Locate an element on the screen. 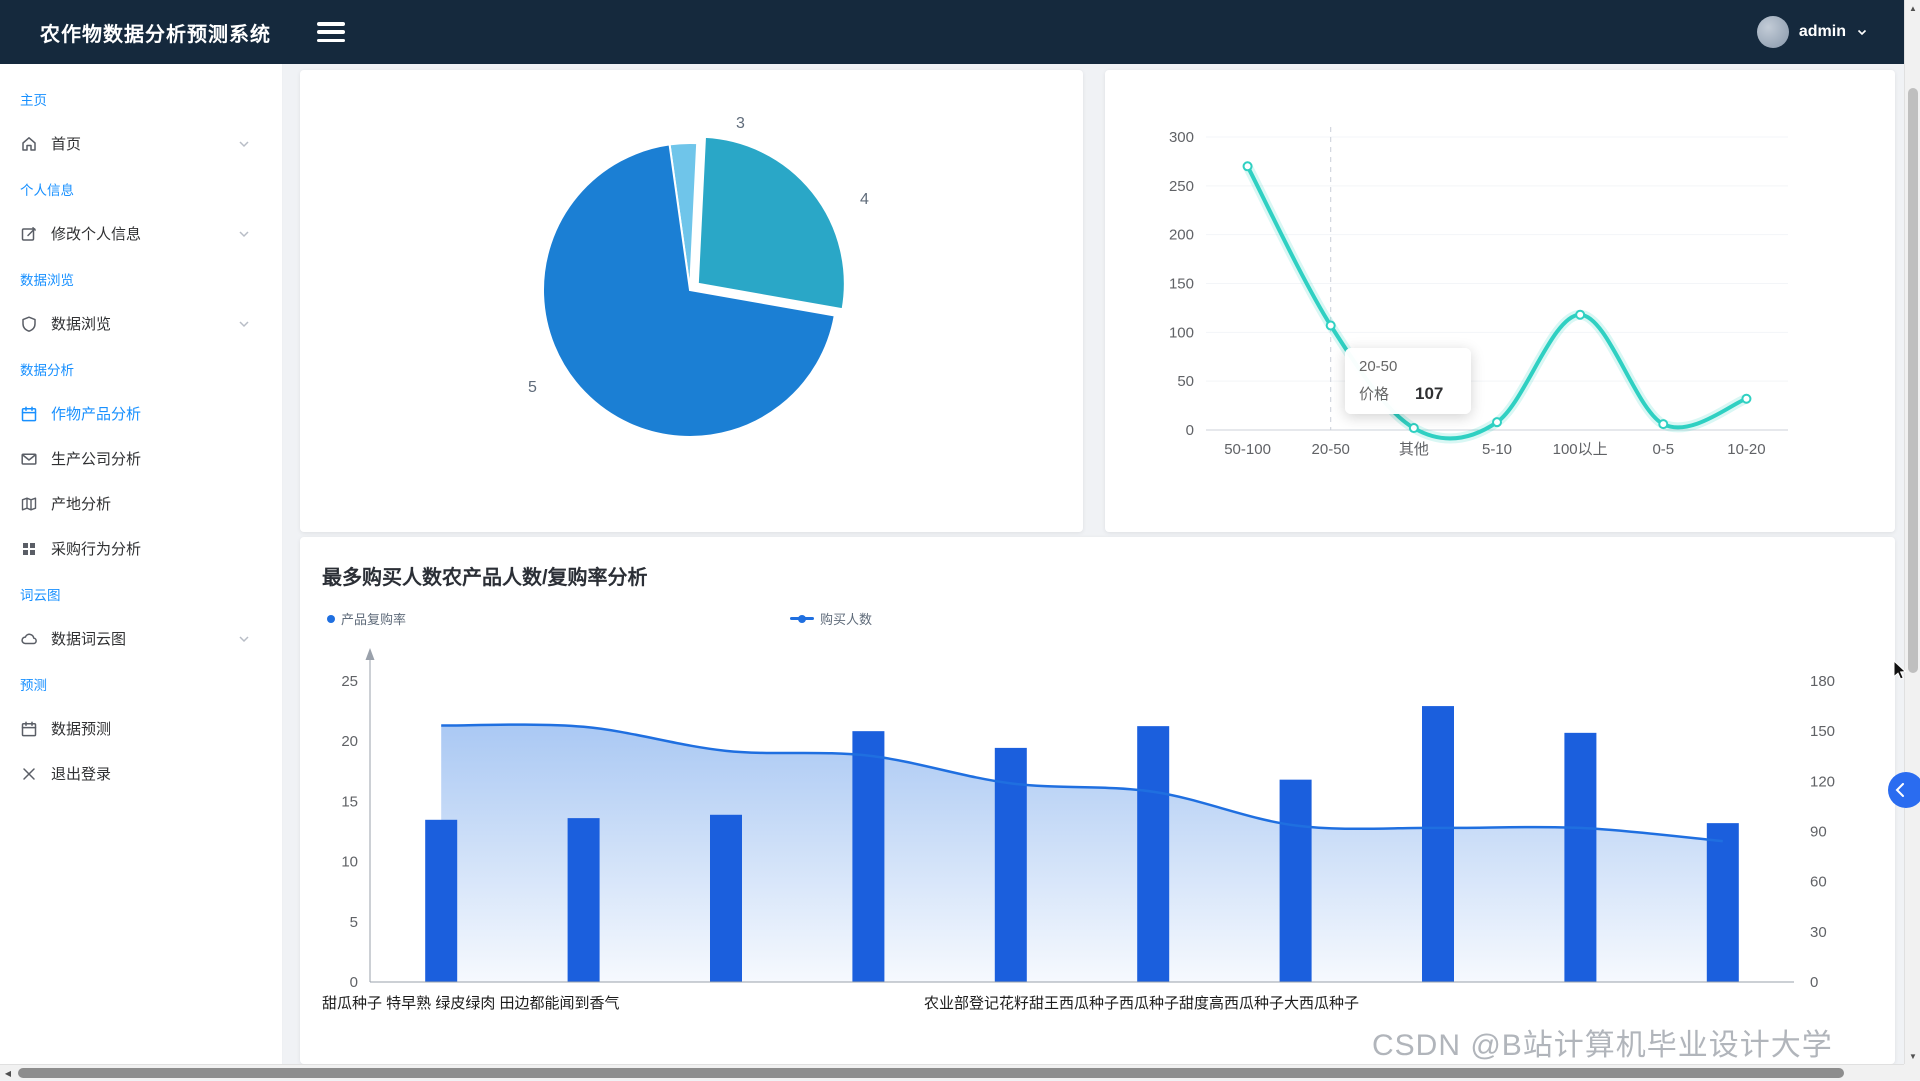  scroll-down-arrow: ▼ is located at coordinates (1913, 1056).